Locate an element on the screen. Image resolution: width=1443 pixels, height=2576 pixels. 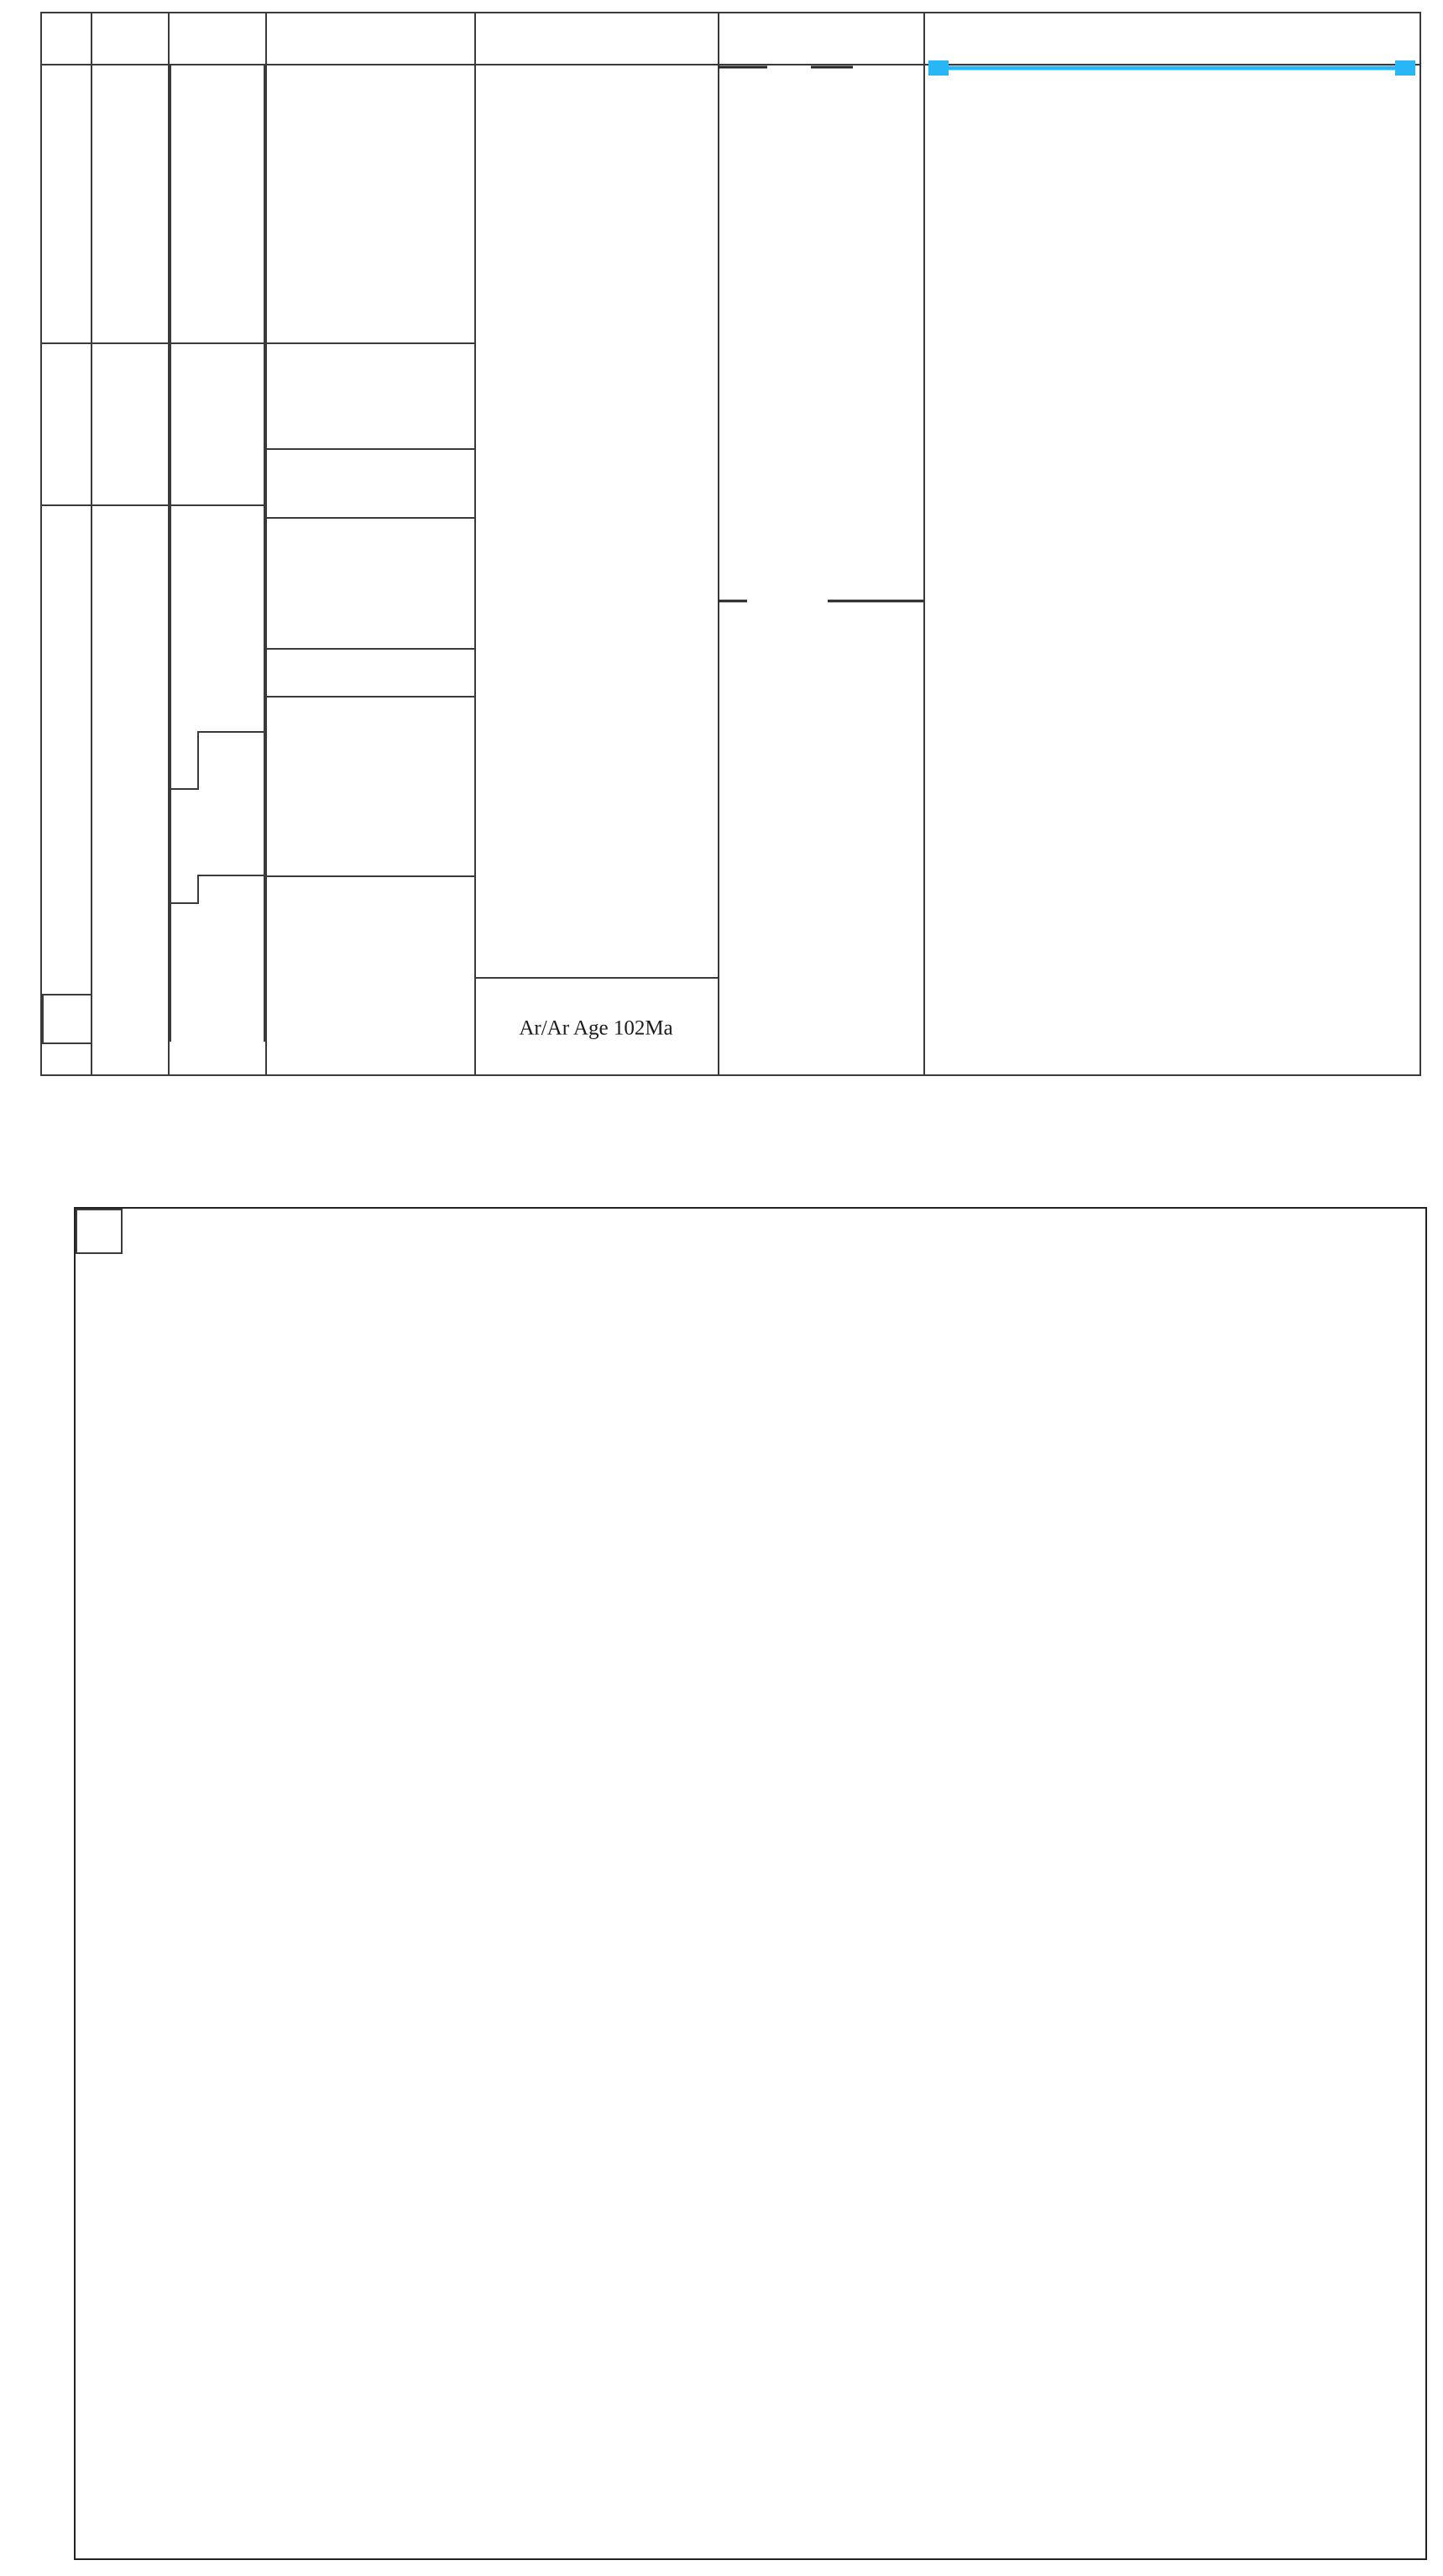
fossil-leader-lines is located at coordinates (217, 817).